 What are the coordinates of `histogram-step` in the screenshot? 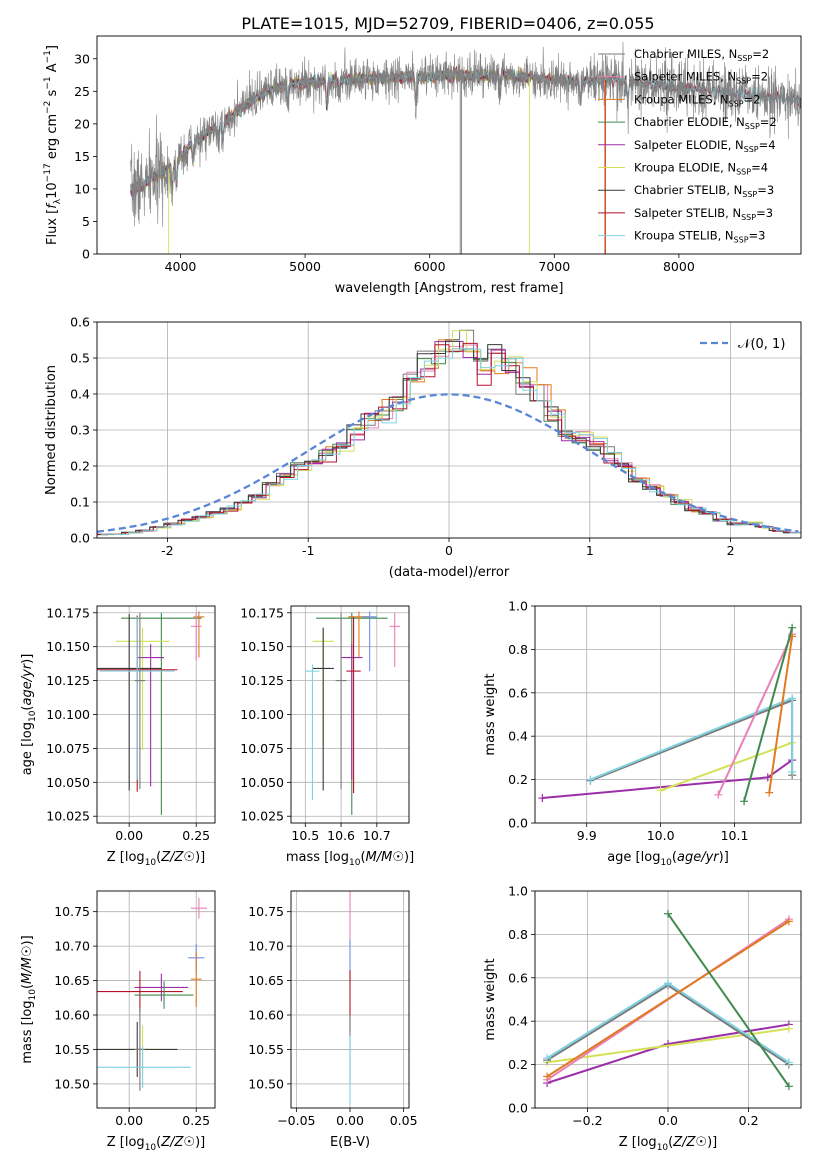 It's located at (450, 441).